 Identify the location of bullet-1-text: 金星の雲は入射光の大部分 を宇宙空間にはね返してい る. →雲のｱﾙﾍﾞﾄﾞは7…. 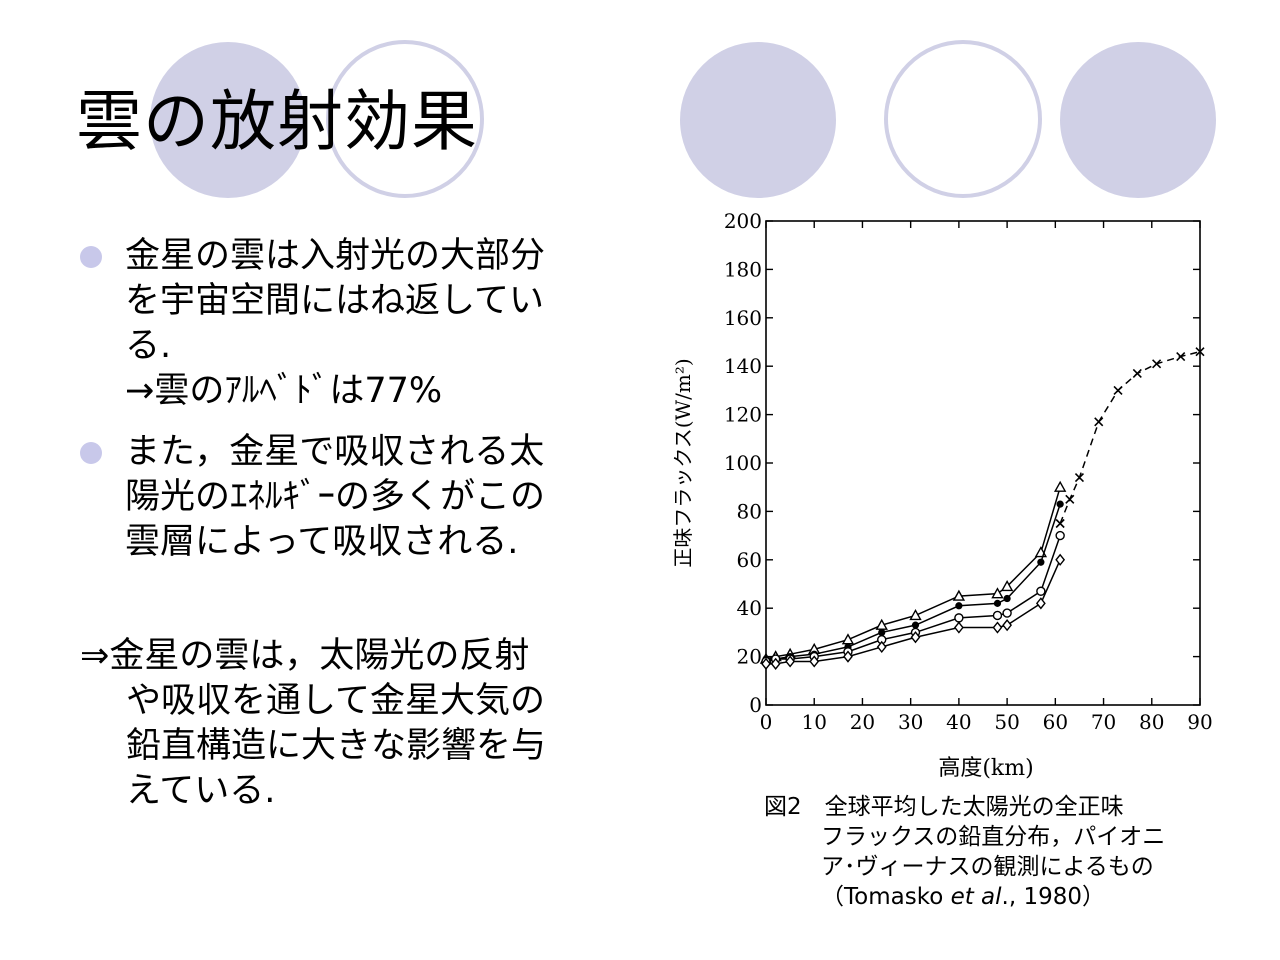
(335, 324).